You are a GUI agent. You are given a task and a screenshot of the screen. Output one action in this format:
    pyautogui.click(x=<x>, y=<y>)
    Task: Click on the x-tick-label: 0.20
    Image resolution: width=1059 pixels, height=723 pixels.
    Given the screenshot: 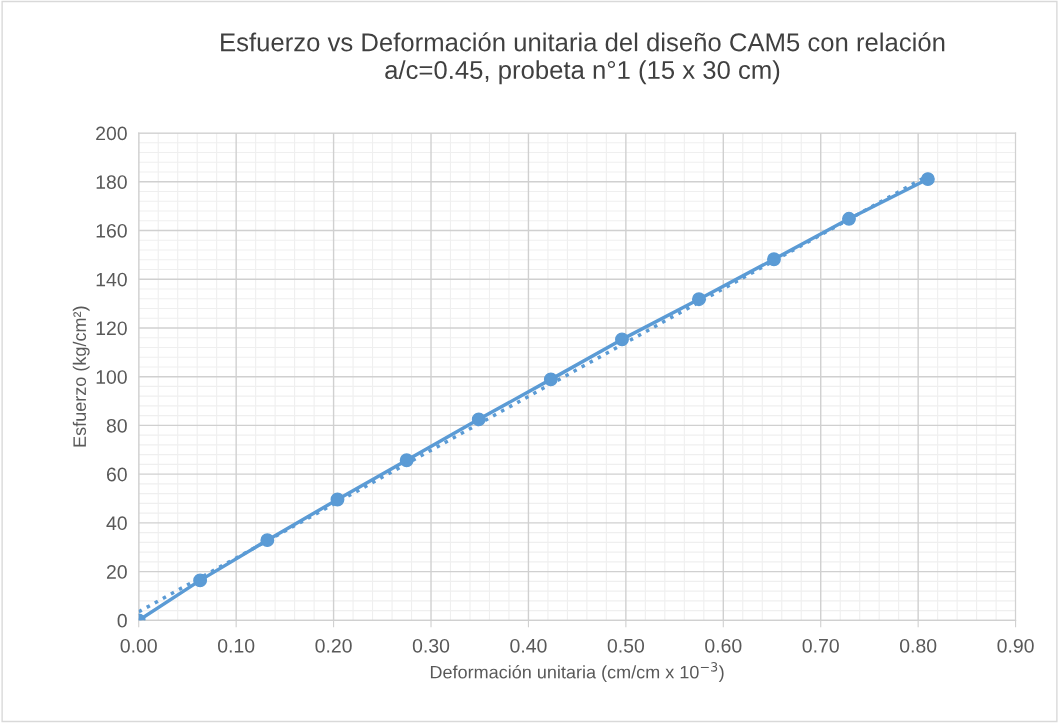 What is the action you would take?
    pyautogui.click(x=333, y=645)
    